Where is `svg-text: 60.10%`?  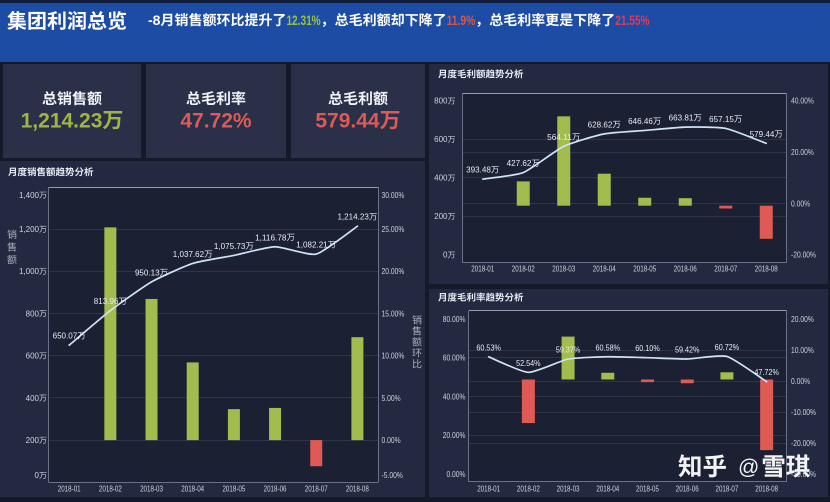
svg-text: 60.10% is located at coordinates (647, 348).